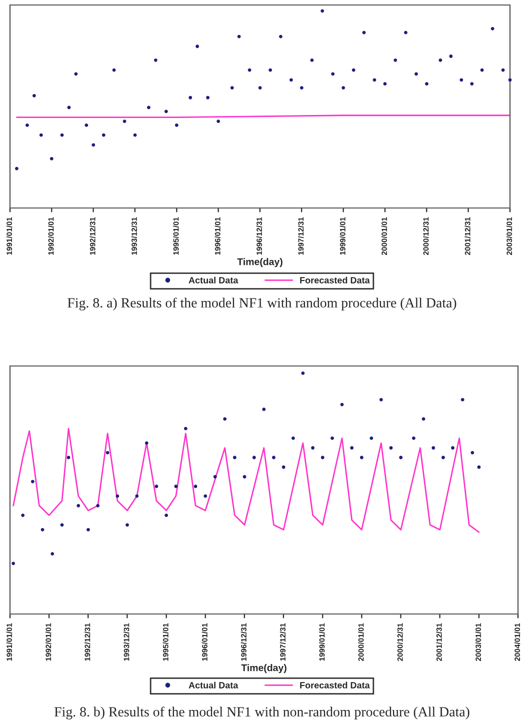 The image size is (524, 726). I want to click on caption: Fig. 8. b) Results of the model NF1 with non-random procedure (All Data), so click(262, 713).